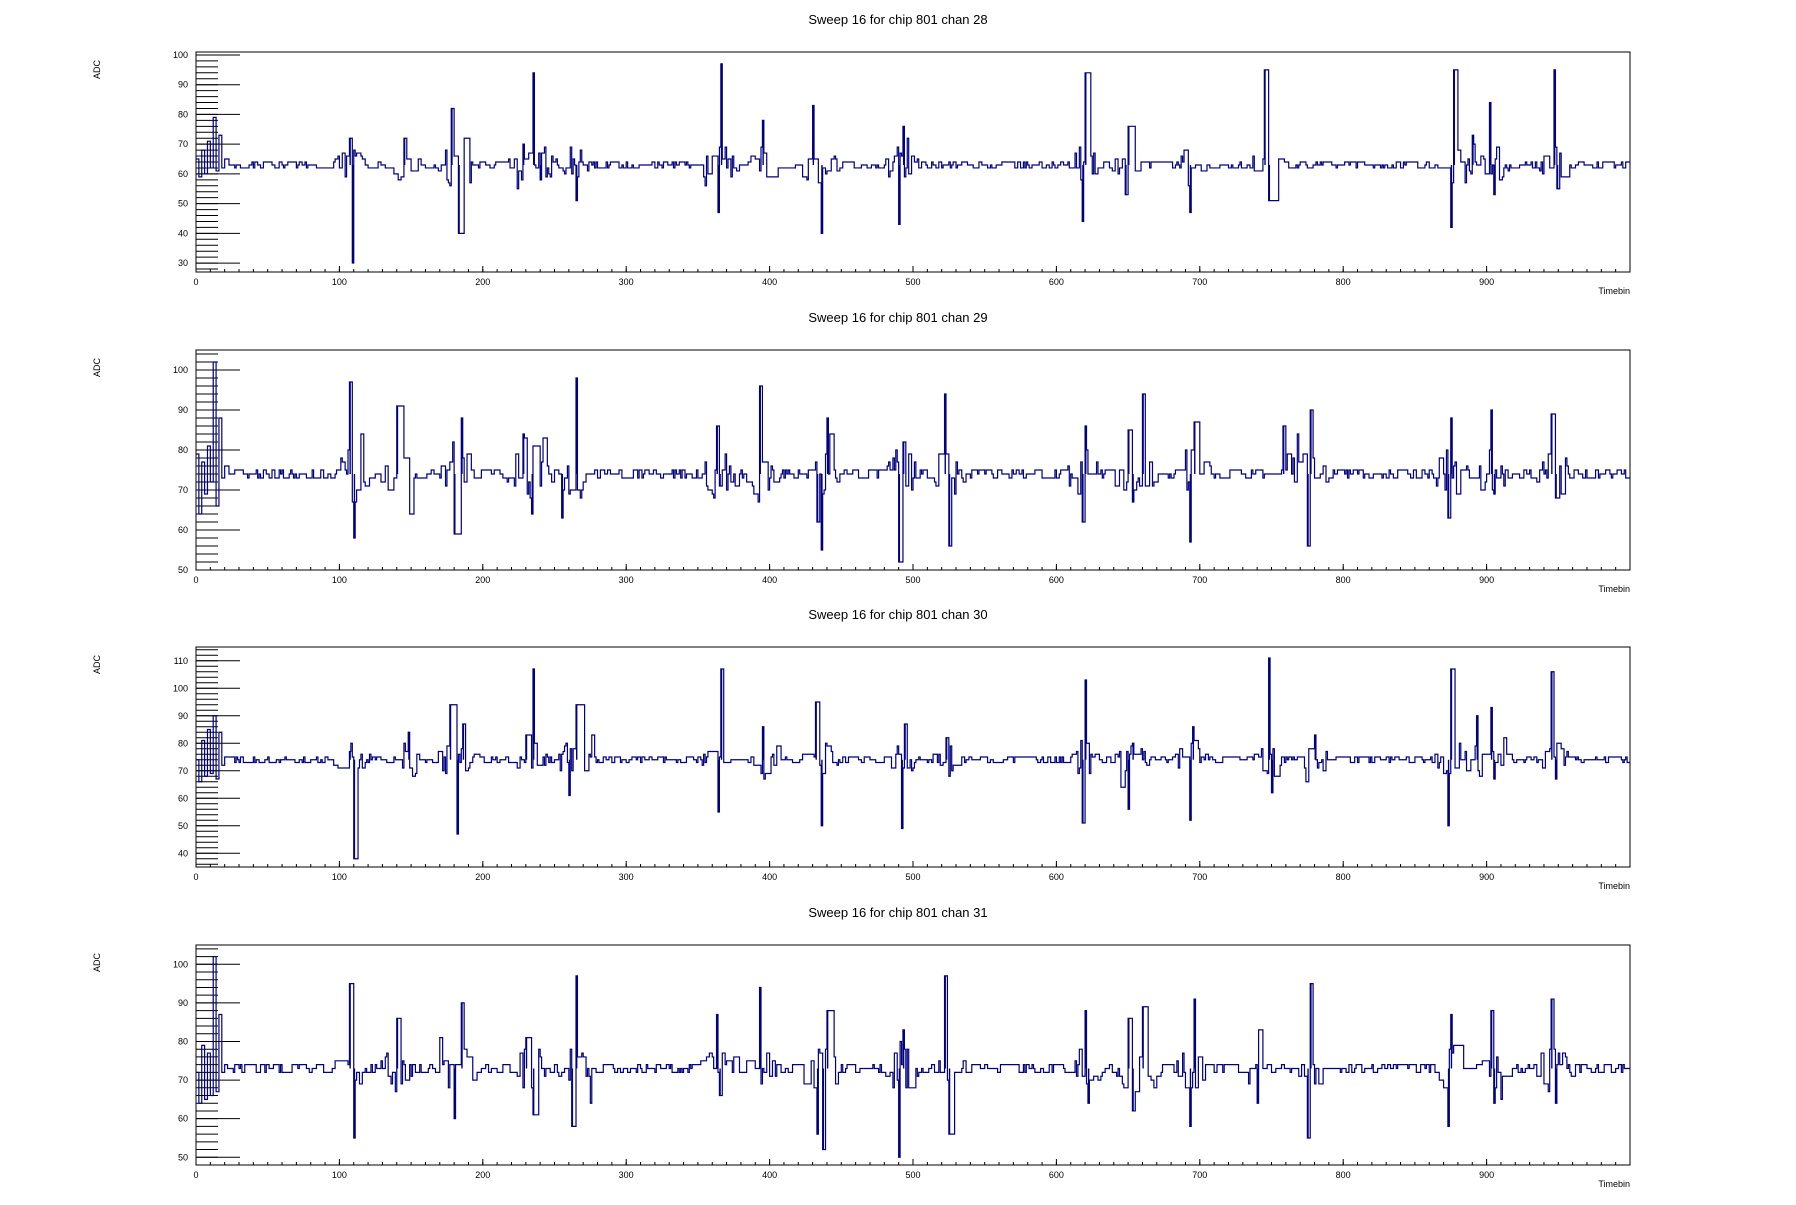 Image resolution: width=1796 pixels, height=1205 pixels. Describe the element at coordinates (898, 614) in the screenshot. I see `chart-title: Sweep 16 for chip 801 chan 30` at that location.